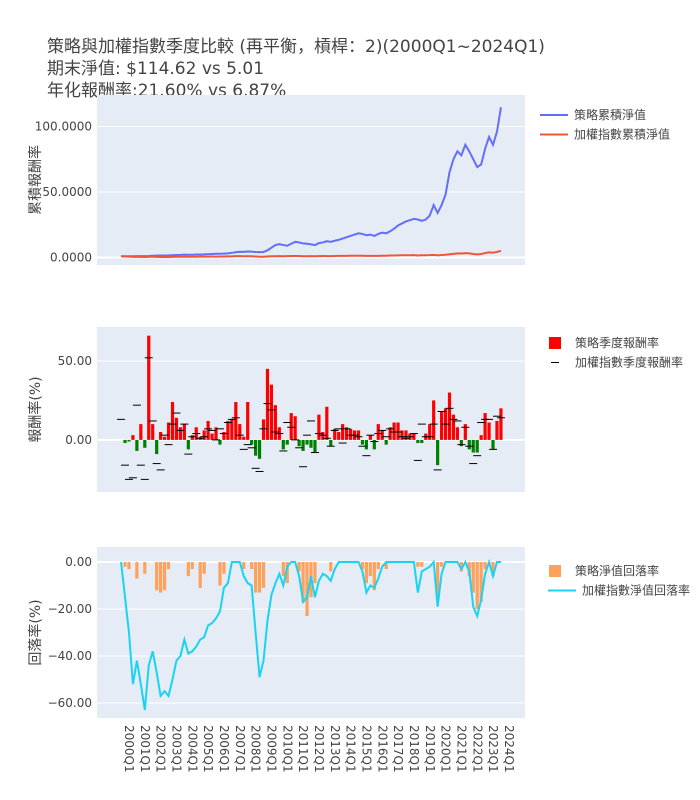 The width and height of the screenshot is (700, 800). What do you see at coordinates (145, 749) in the screenshot?
I see `x-tick-label: 2001Q1` at bounding box center [145, 749].